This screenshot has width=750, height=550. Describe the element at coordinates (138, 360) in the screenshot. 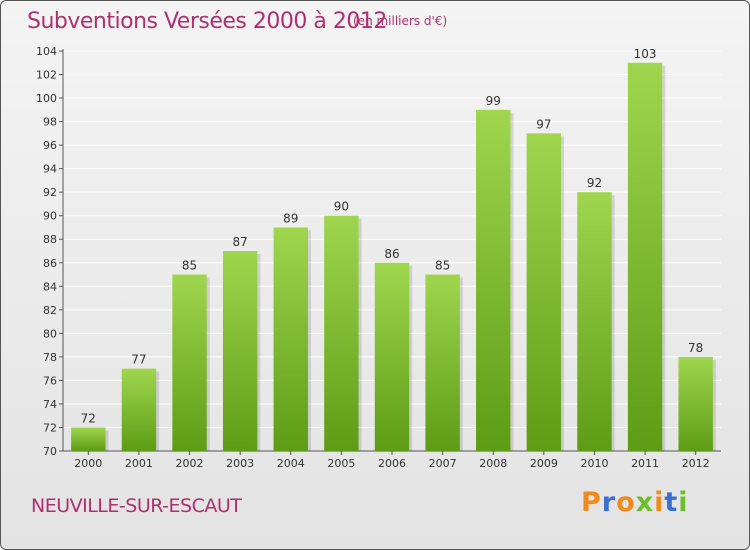

I see `data-label: 77` at that location.